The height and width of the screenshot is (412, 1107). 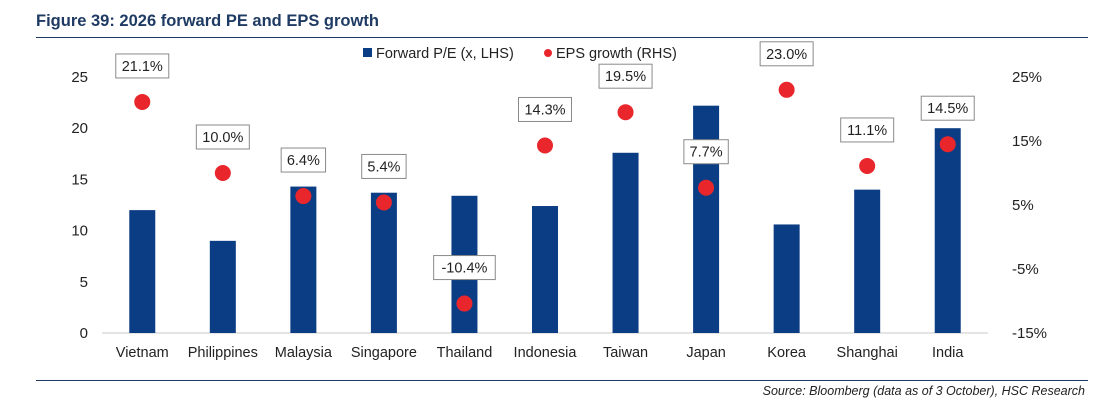 What do you see at coordinates (142, 271) in the screenshot?
I see `pe-bar-vietnam` at bounding box center [142, 271].